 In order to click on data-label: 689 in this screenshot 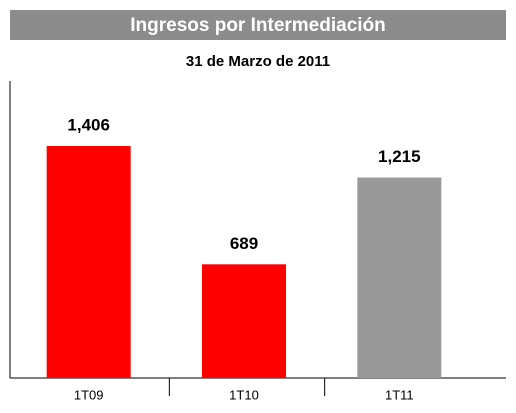, I will do `click(244, 243)`.